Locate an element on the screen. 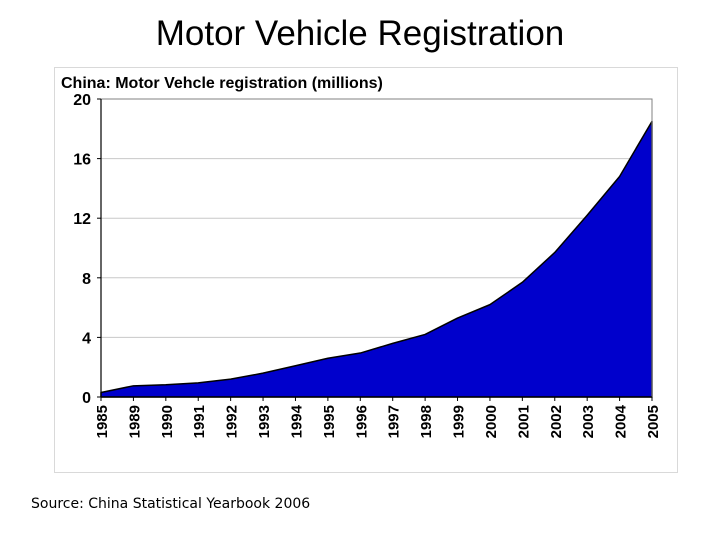 The width and height of the screenshot is (720, 540). x-tick-label: 2000 is located at coordinates (491, 421).